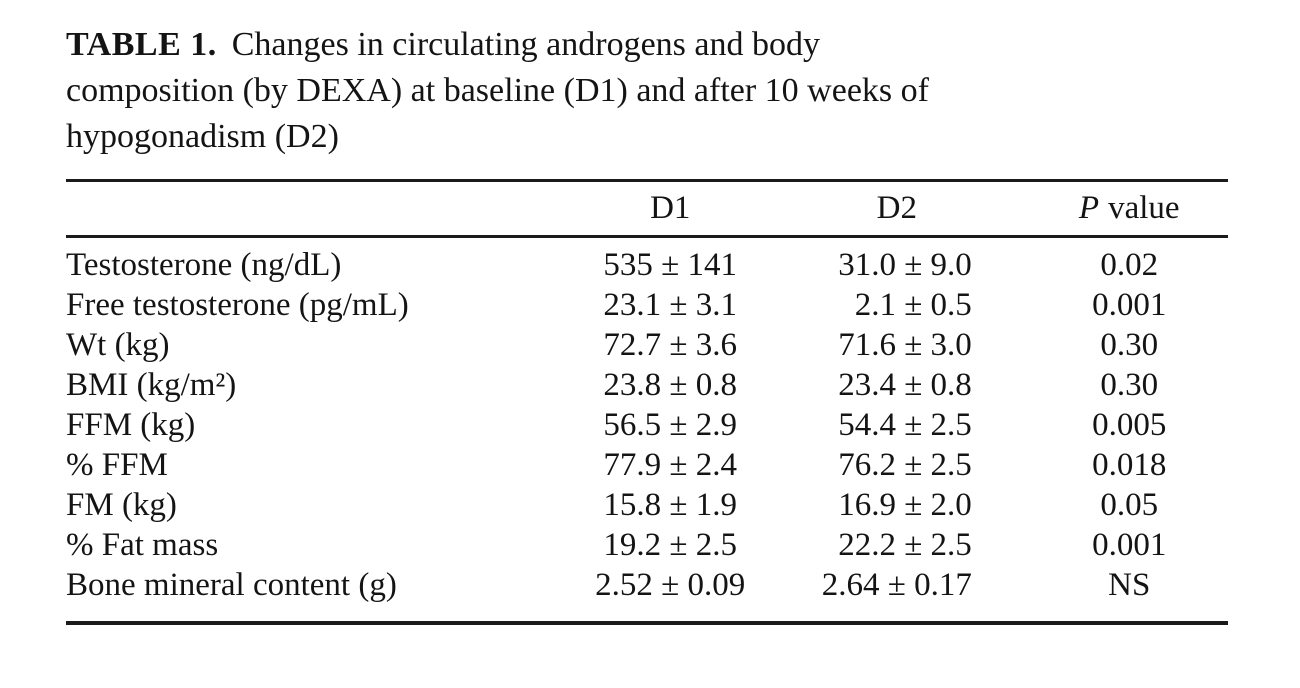 The width and height of the screenshot is (1300, 688). I want to click on table-row: FFM (kg) 56.5 ± 2.9 54.4 ± 2.5 0.005, so click(647, 425).